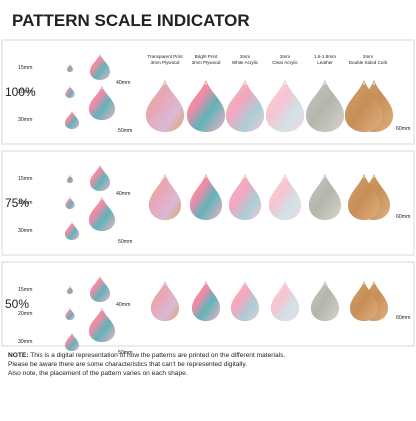 This screenshot has height=421, width=416. Describe the element at coordinates (206, 56) in the screenshot. I see `column-header: Bright Print` at that location.